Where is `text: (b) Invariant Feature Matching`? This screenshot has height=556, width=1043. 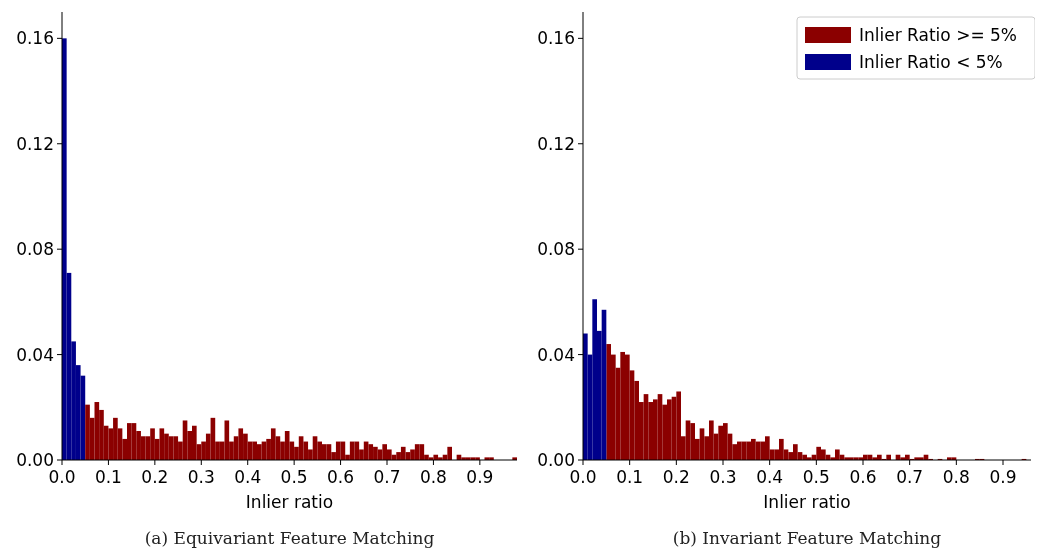 text: (b) Invariant Feature Matching is located at coordinates (807, 538).